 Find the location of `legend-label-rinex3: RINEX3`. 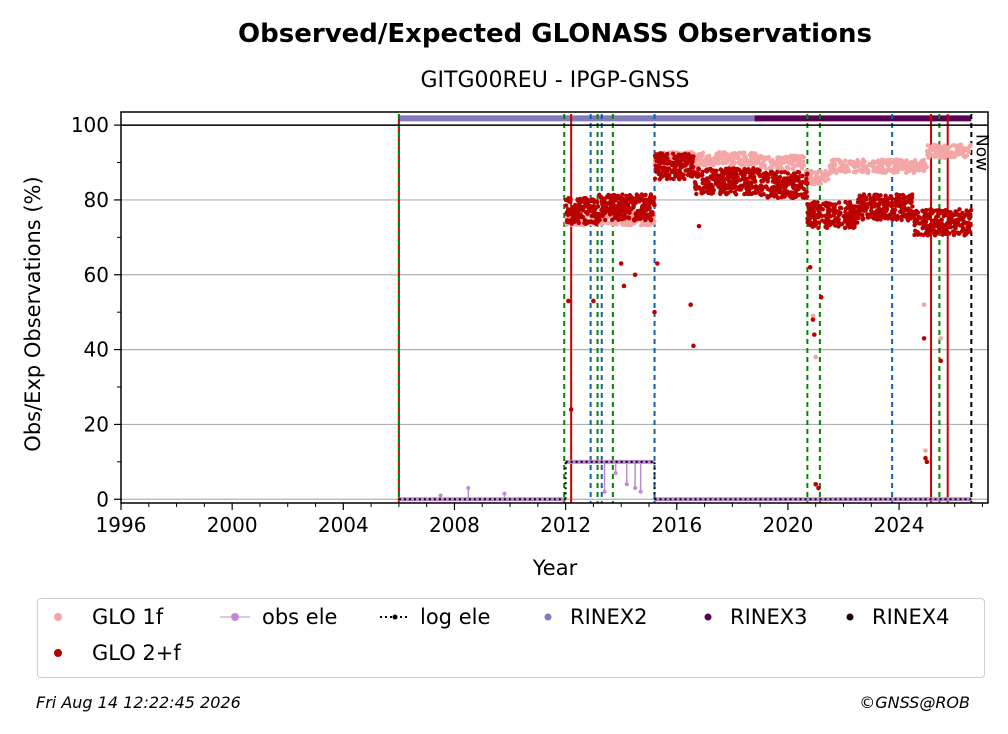

legend-label-rinex3: RINEX3 is located at coordinates (769, 617).